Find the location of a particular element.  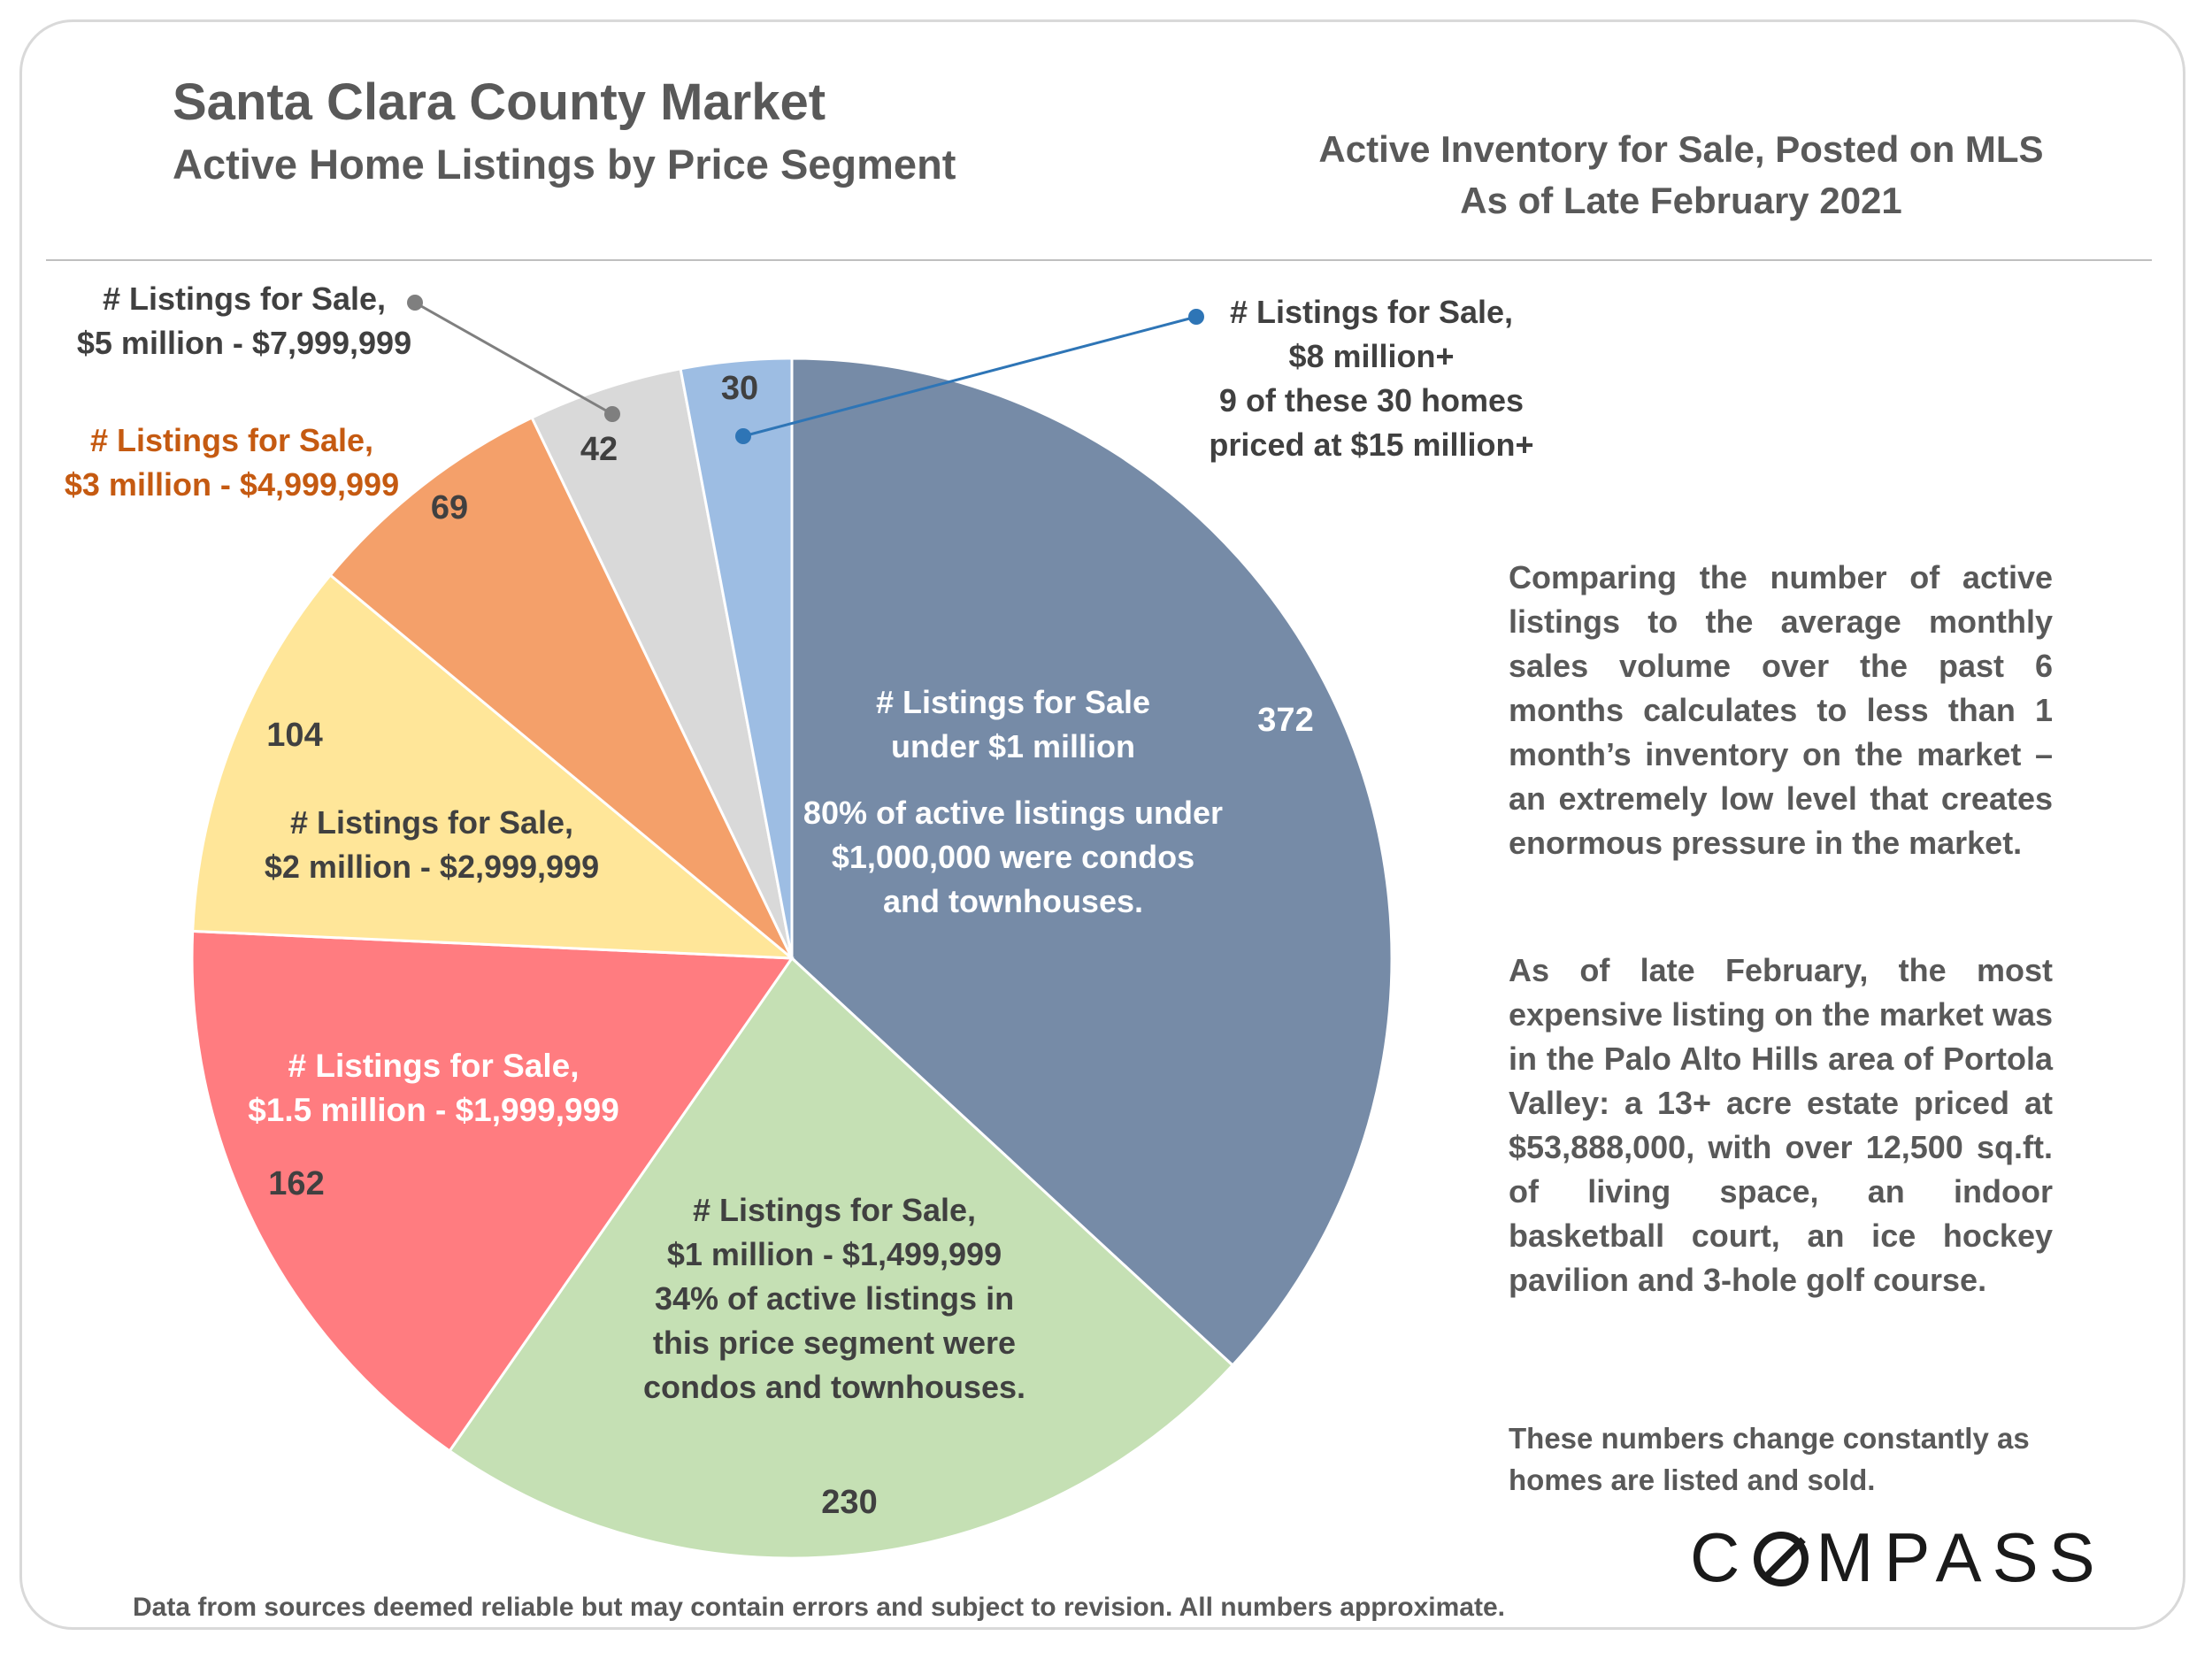

category-label-6-line-2: 9 of these 30 homes is located at coordinates (1372, 401).